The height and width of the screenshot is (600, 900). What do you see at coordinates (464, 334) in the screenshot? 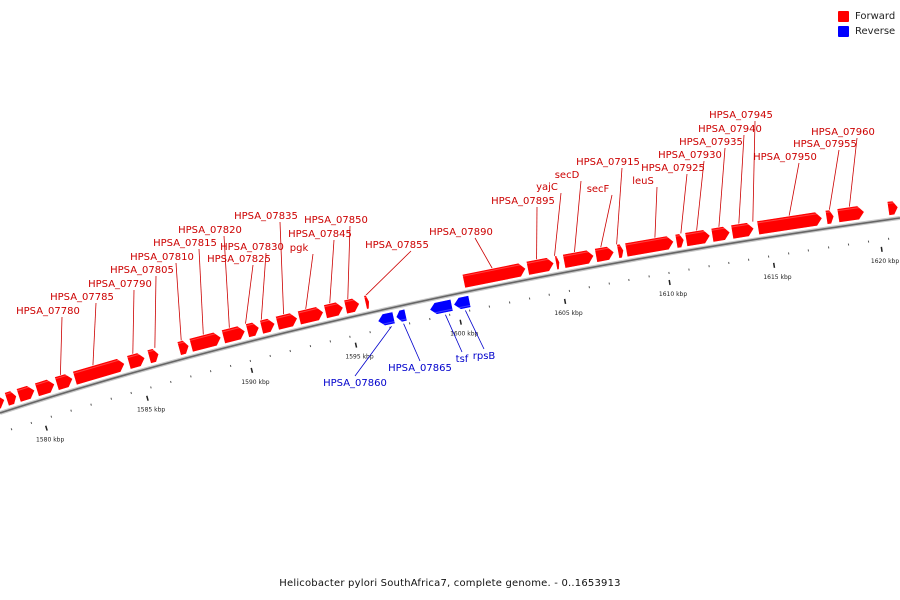
I see `tick-label: 1600 kbp` at bounding box center [464, 334].